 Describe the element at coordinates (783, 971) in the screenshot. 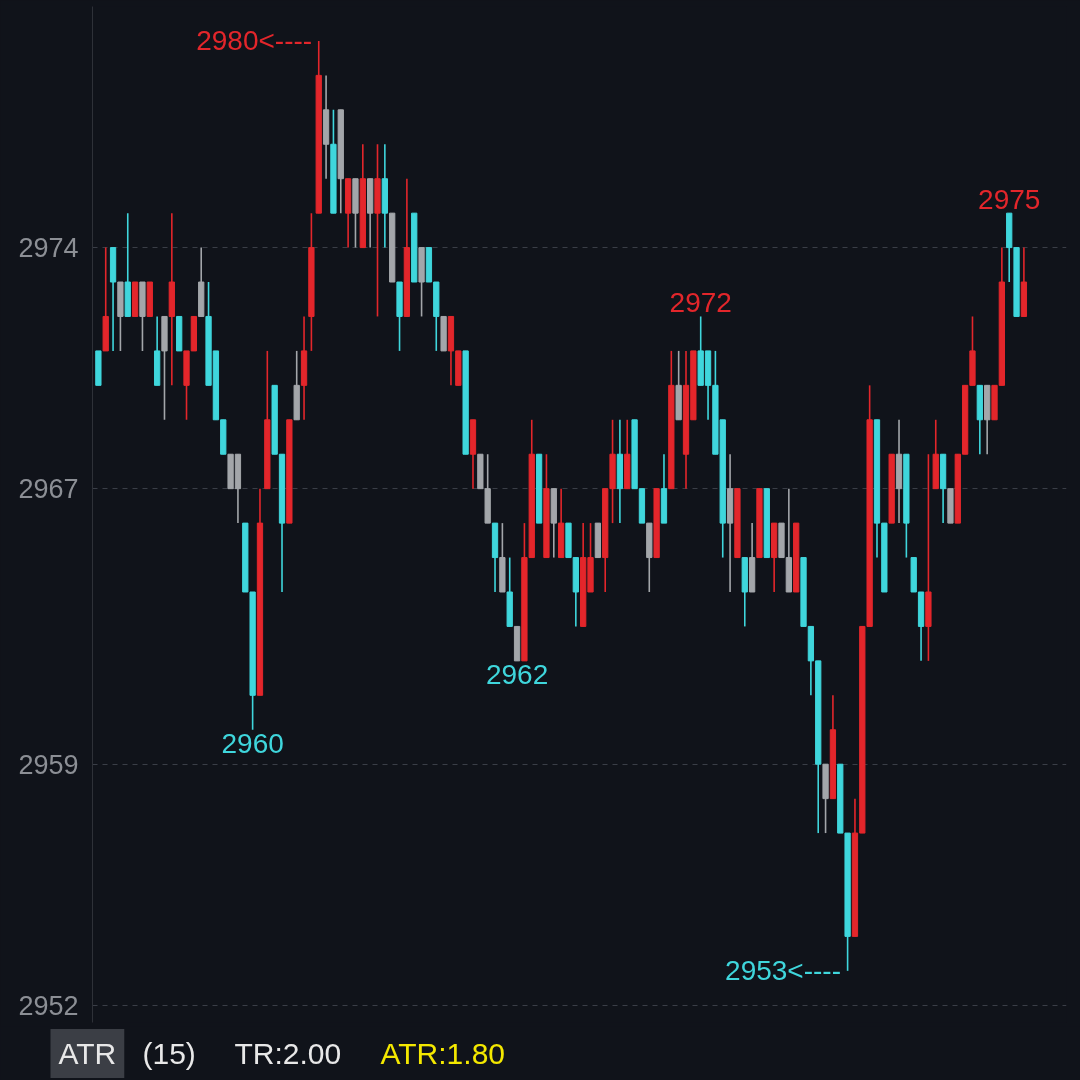

I see `annotation: 2953<----` at that location.